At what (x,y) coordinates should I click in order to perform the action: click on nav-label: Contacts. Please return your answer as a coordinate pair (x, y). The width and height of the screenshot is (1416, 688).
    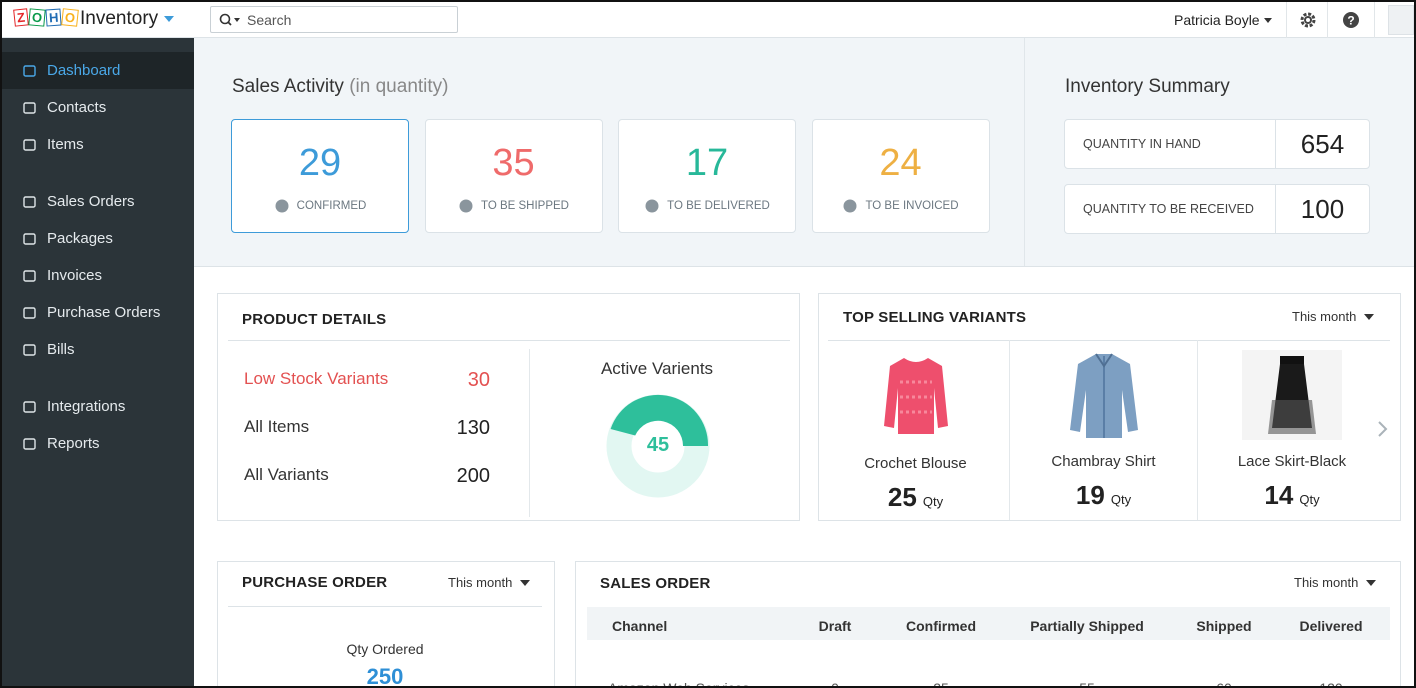
    Looking at the image, I should click on (77, 107).